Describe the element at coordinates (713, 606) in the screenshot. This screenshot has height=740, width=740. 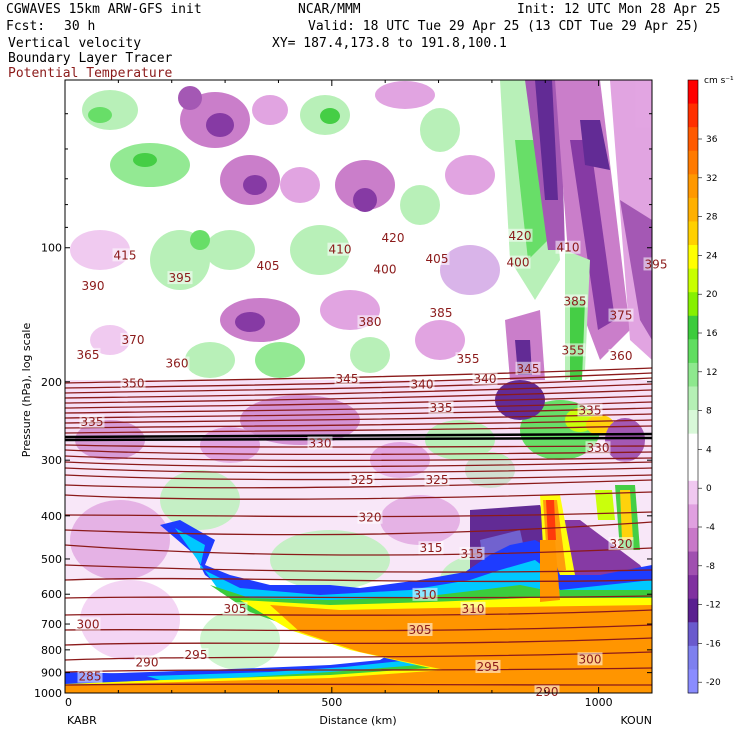
I see `colorbar-label: -12` at that location.